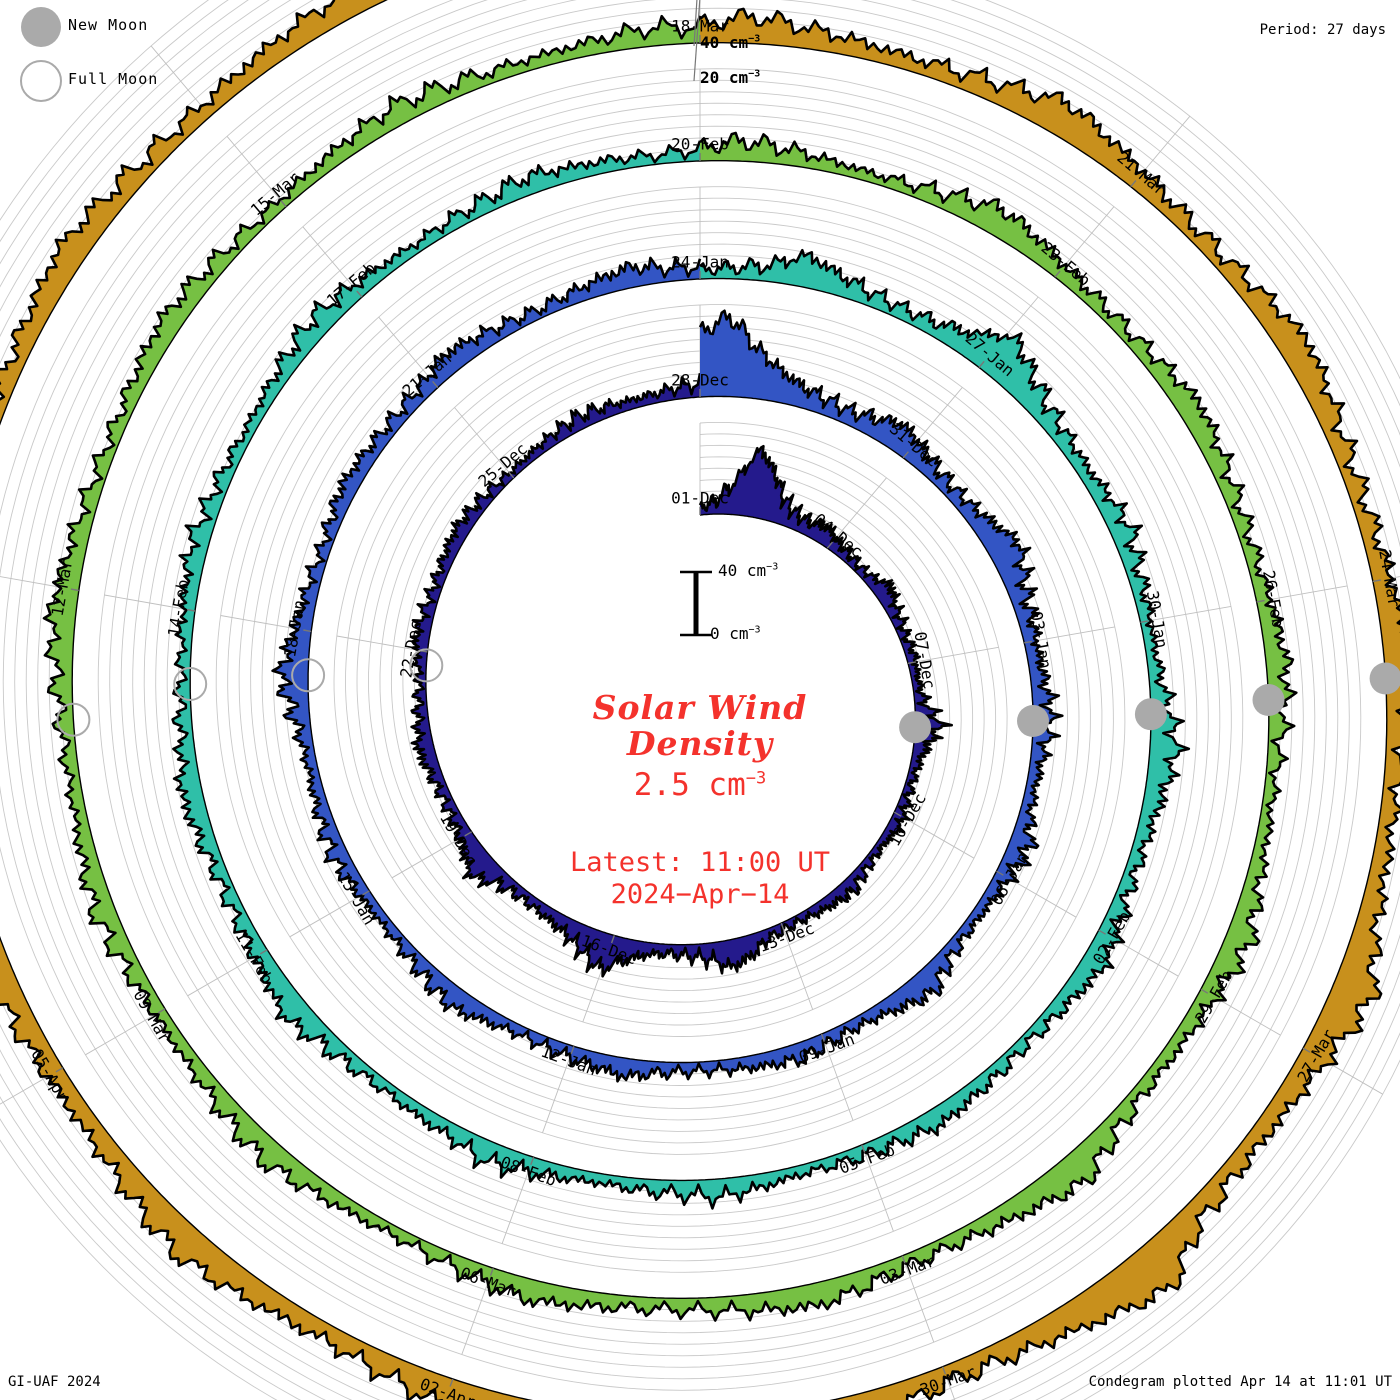 The image size is (1400, 1400). What do you see at coordinates (695, 23) in the screenshot?
I see `scale-leader` at bounding box center [695, 23].